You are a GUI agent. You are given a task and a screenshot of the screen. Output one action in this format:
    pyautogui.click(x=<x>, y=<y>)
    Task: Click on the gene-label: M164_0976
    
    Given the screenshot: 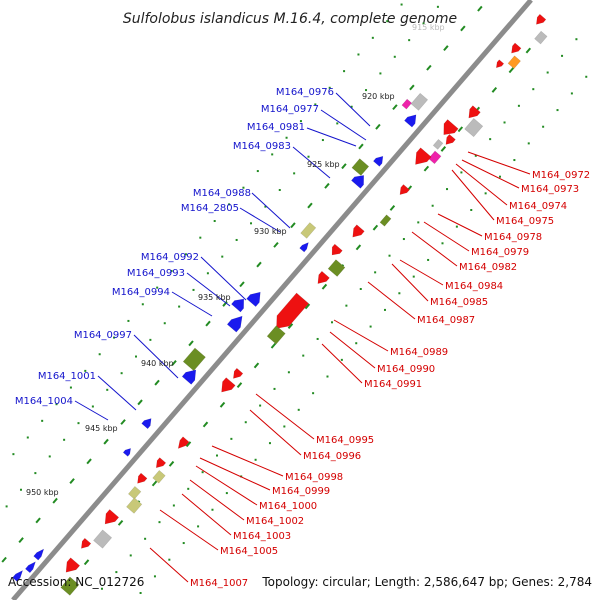 What is the action you would take?
    pyautogui.click(x=305, y=92)
    